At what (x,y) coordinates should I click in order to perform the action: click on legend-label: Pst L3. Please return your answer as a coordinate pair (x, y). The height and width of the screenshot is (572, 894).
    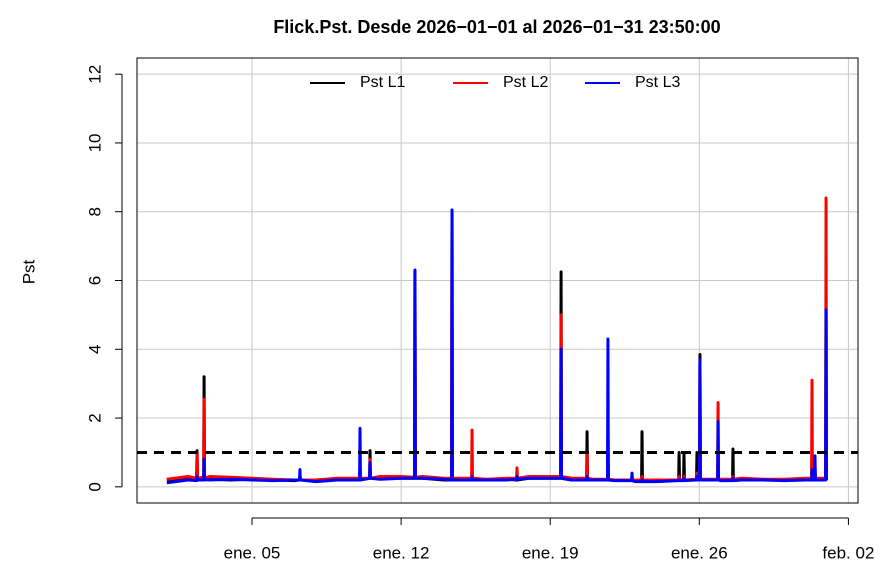
    Looking at the image, I should click on (657, 82).